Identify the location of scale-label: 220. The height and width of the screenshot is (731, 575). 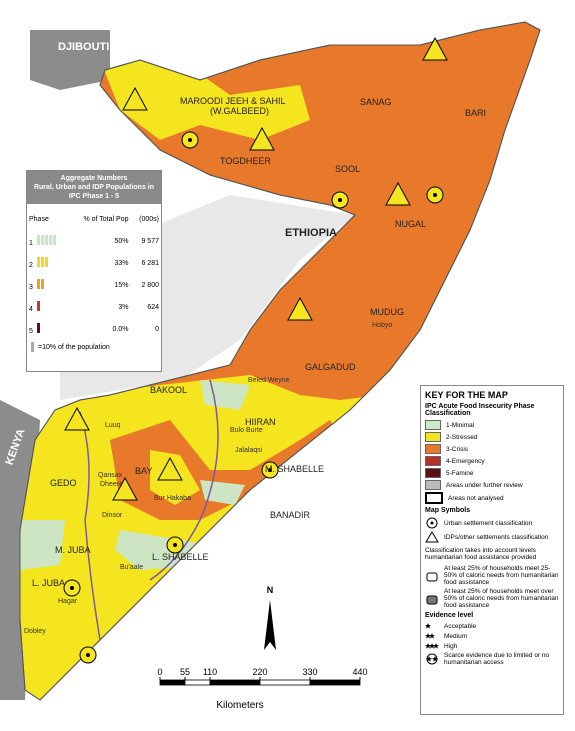
(259, 672).